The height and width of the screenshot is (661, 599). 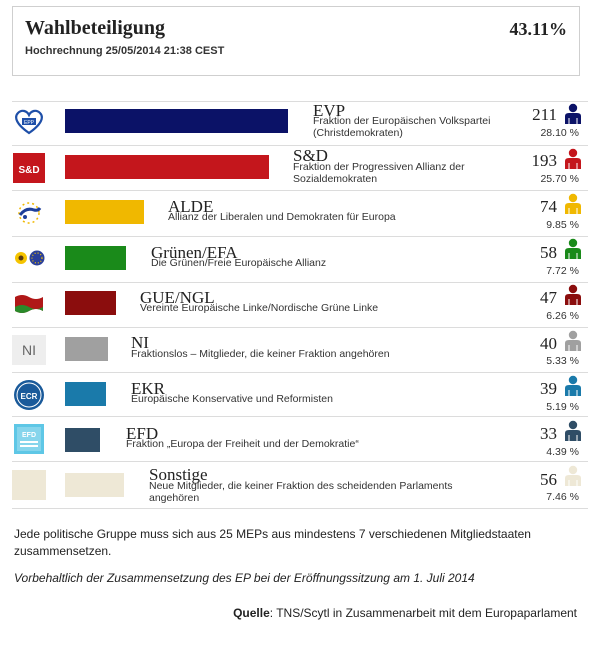 What do you see at coordinates (140, 342) in the screenshot?
I see `group-abbreviation: NI` at bounding box center [140, 342].